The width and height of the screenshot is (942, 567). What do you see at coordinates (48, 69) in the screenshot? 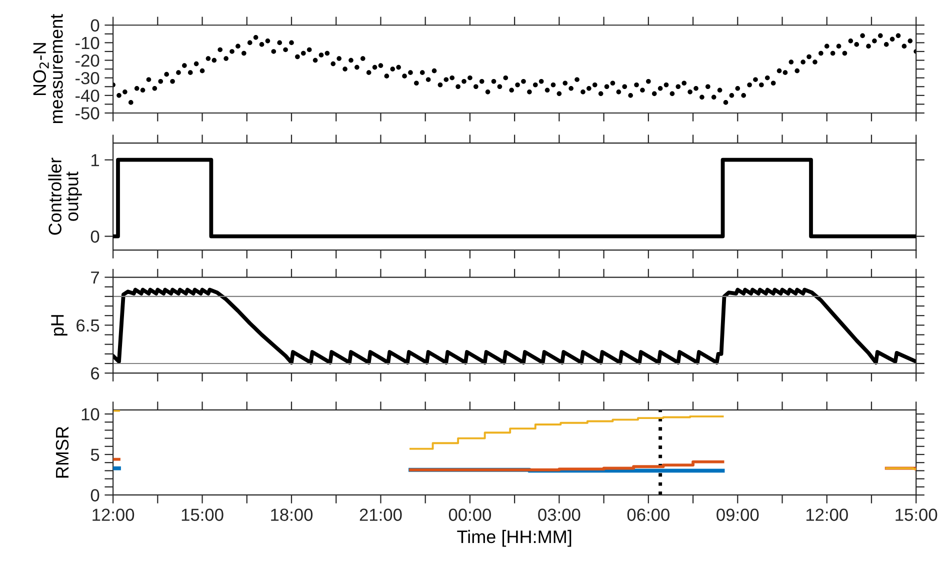
I see `y-axis-title: NO$_{2}$-N measurement` at bounding box center [48, 69].